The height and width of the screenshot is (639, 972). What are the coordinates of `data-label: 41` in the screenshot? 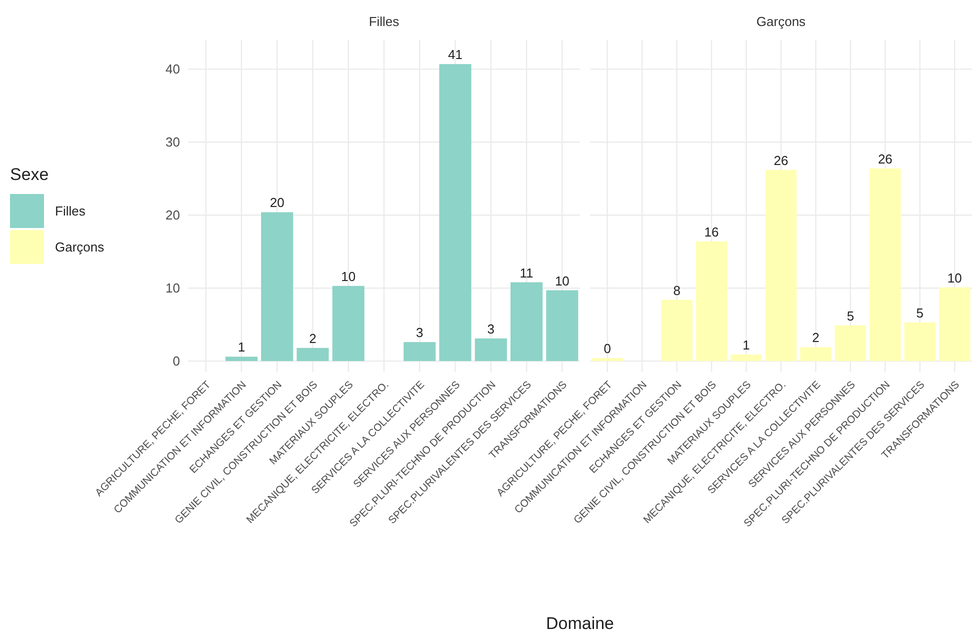 It's located at (455, 54).